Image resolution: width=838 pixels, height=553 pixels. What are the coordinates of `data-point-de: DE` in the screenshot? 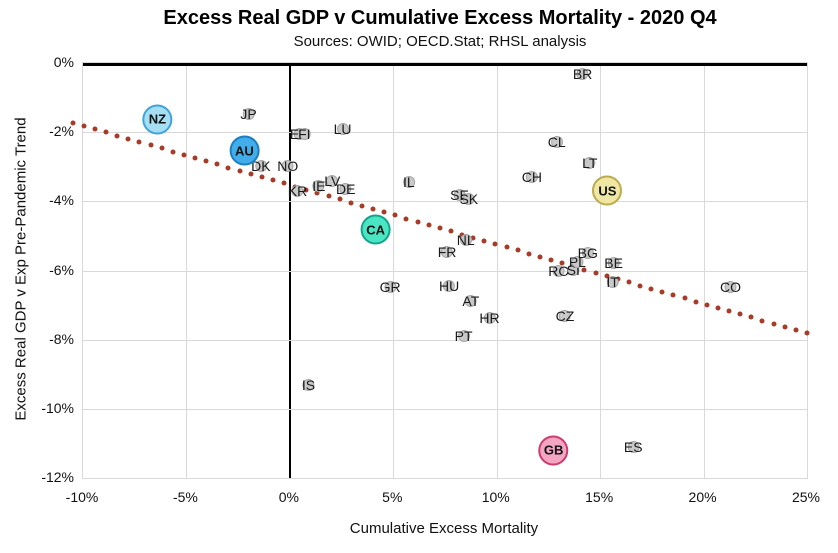 It's located at (345, 189).